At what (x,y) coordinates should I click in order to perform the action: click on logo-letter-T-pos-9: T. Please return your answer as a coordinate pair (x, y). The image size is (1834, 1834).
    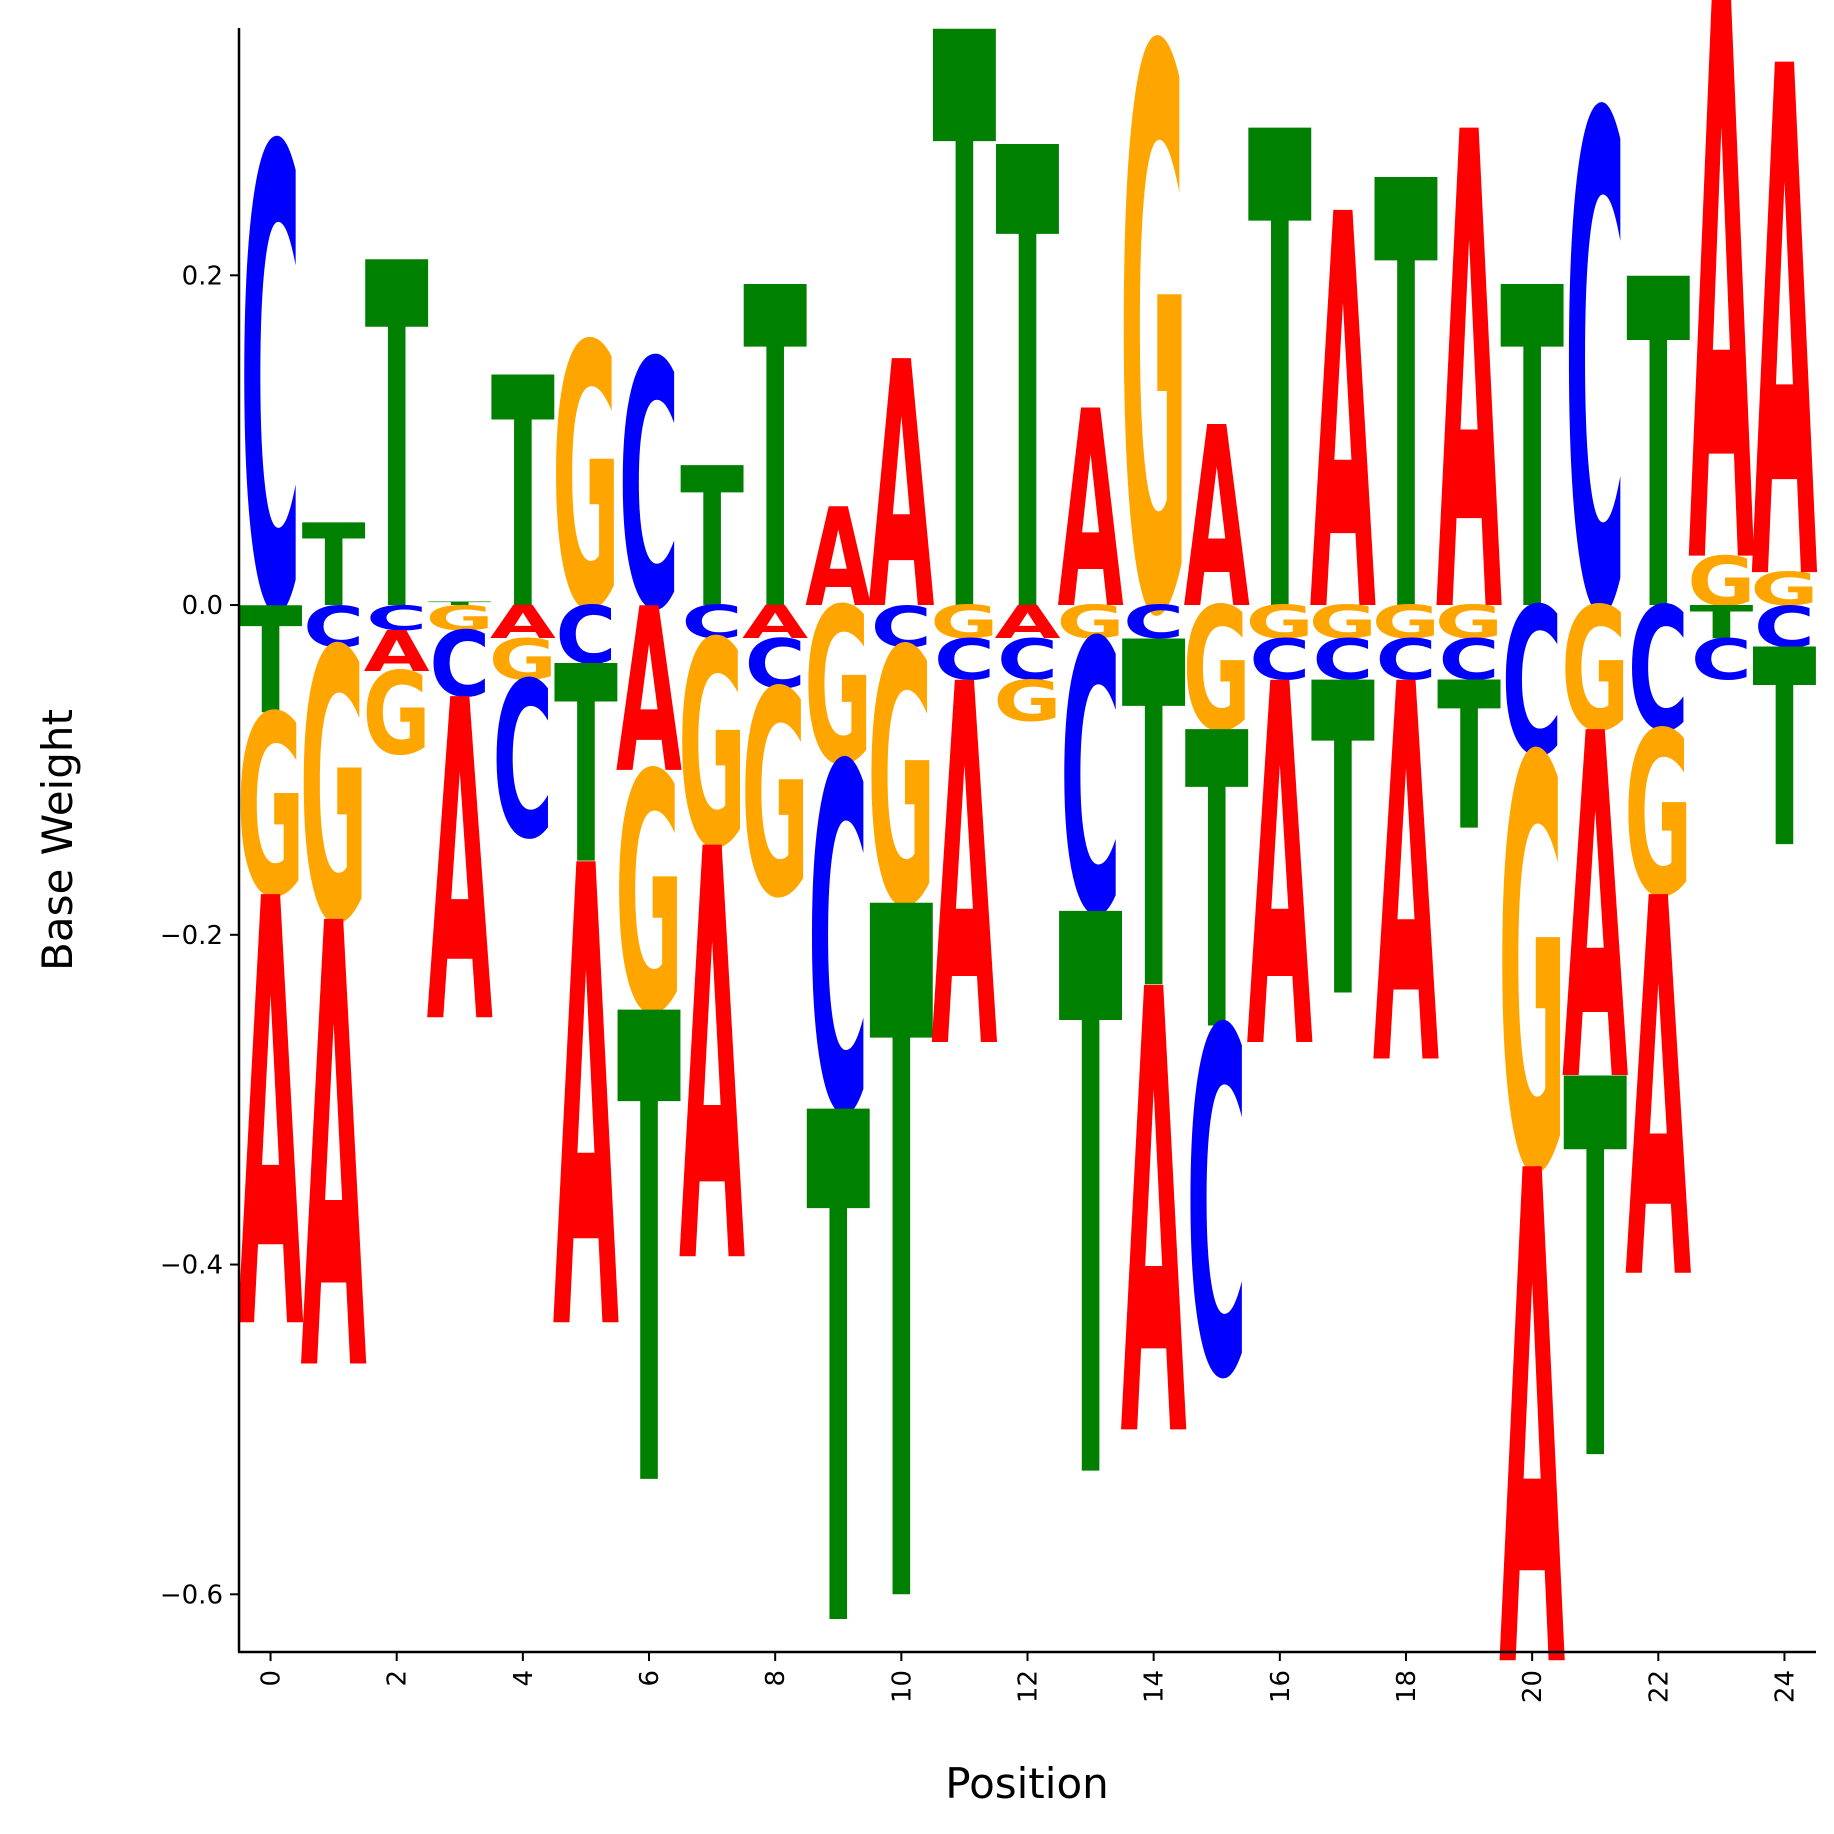
    Looking at the image, I should click on (838, 1377).